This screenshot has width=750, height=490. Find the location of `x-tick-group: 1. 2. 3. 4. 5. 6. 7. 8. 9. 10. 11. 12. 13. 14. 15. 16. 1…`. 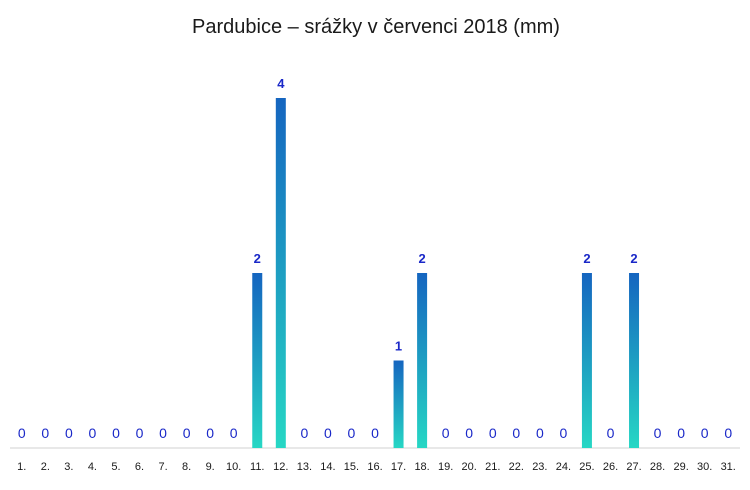

x-tick-group: 1. 2. 3. 4. 5. 6. 7. 8. 9. 10. 11. 12. 13. 14. 15. 16. 1… is located at coordinates (376, 467).